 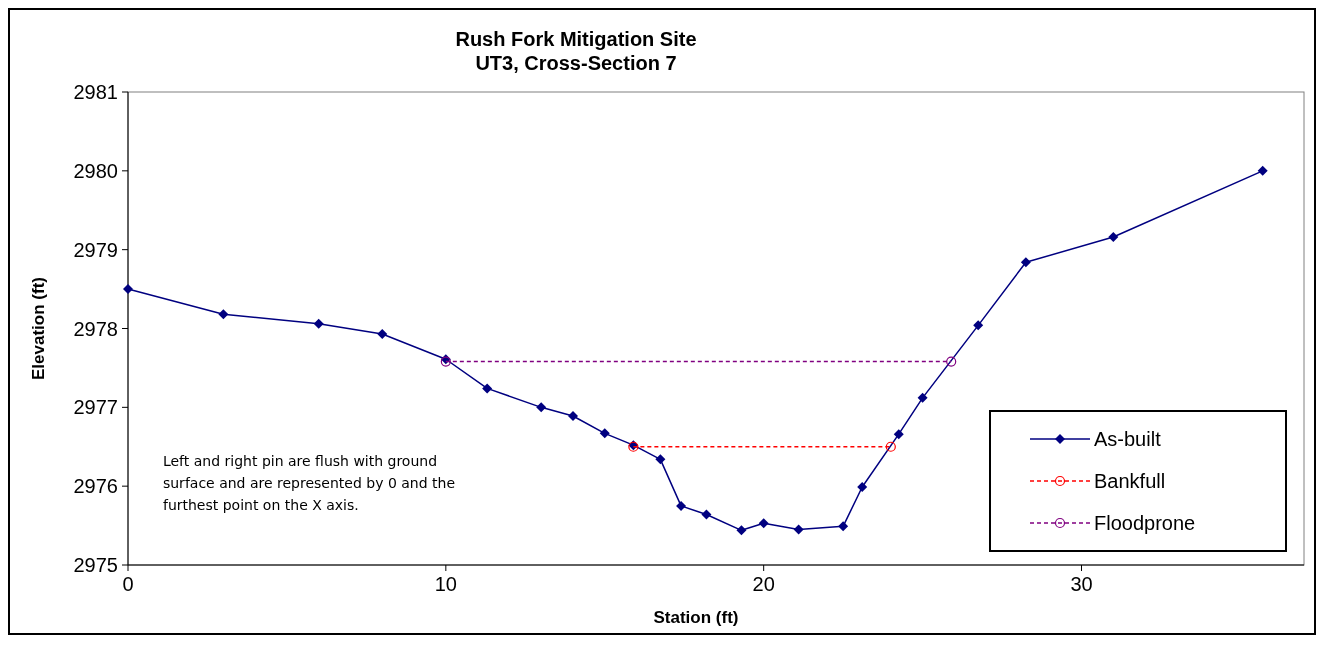 What do you see at coordinates (128, 584) in the screenshot?
I see `x-tick-label: 0` at bounding box center [128, 584].